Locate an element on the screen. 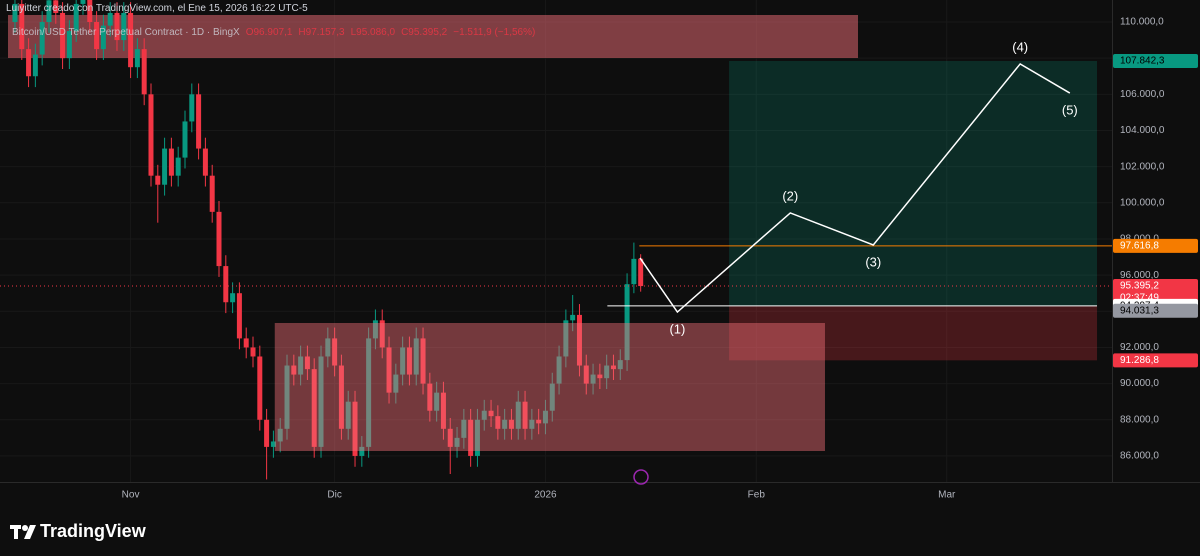 This screenshot has height=556, width=1200. y-axis-border is located at coordinates (1112, 241).